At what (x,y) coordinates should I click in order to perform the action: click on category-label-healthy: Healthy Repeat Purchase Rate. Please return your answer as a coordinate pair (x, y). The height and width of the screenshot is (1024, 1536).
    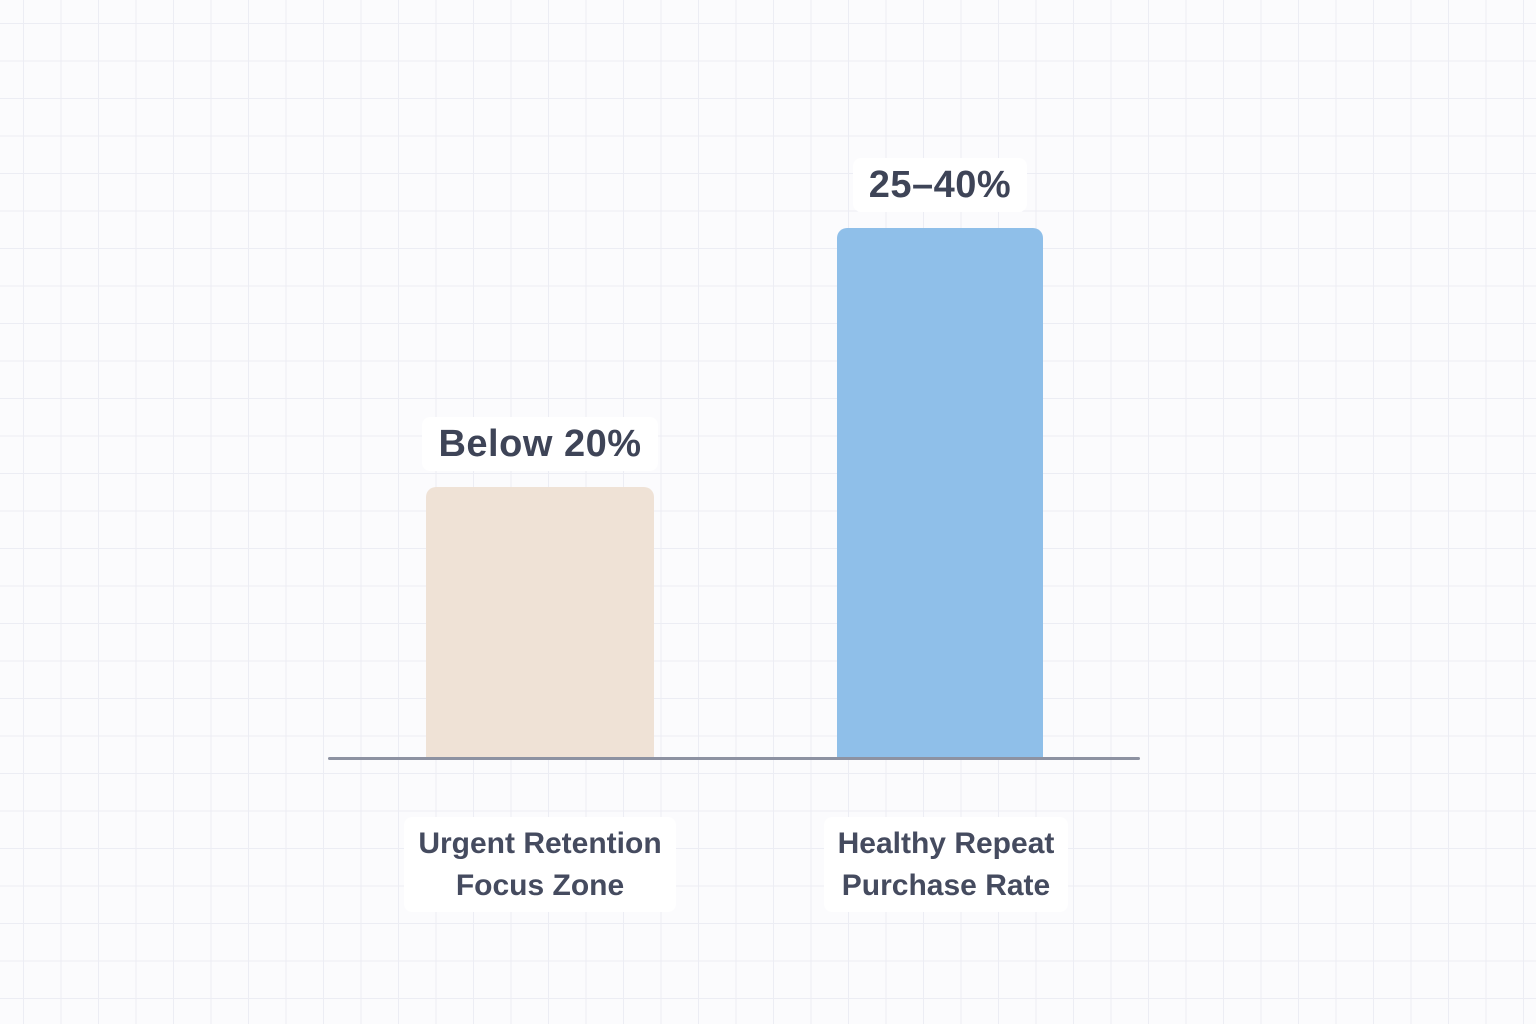
    Looking at the image, I should click on (946, 844).